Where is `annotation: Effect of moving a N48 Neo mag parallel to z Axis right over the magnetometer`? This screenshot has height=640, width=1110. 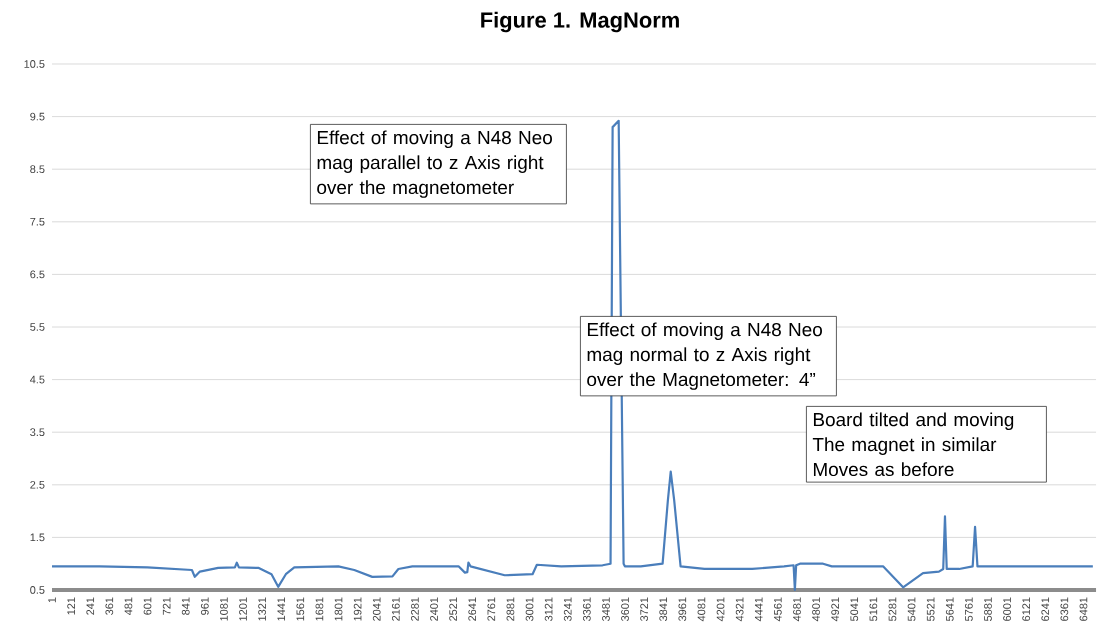
annotation: Effect of moving a N48 Neo mag parallel to z Axis right over the magnetometer is located at coordinates (434, 164).